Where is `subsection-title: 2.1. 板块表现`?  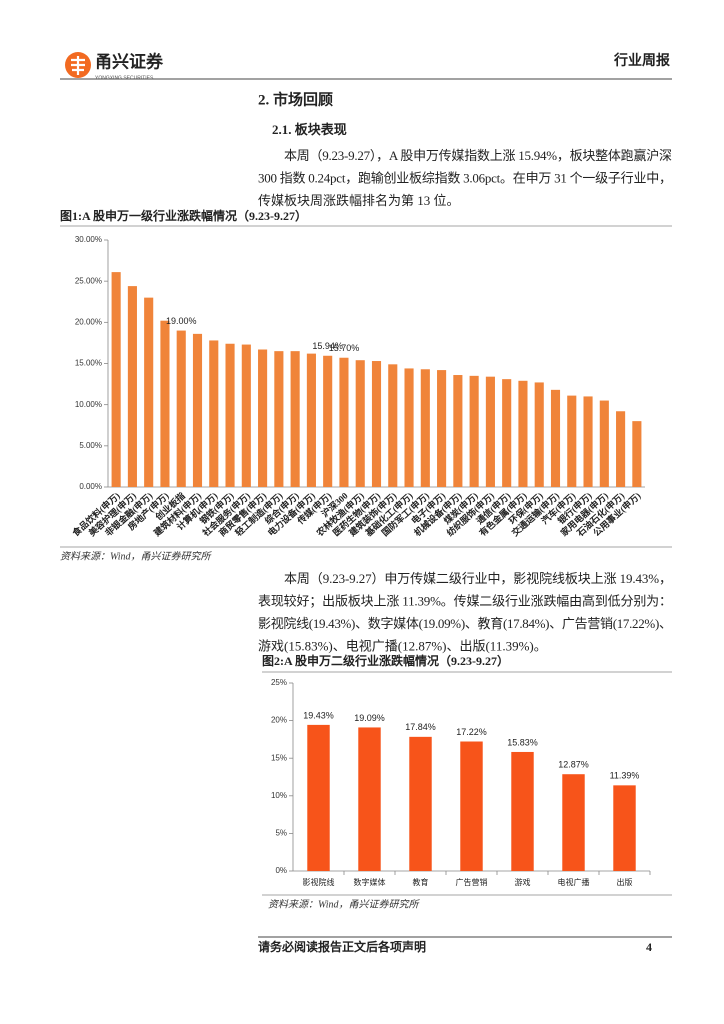
subsection-title: 2.1. 板块表现 is located at coordinates (309, 129).